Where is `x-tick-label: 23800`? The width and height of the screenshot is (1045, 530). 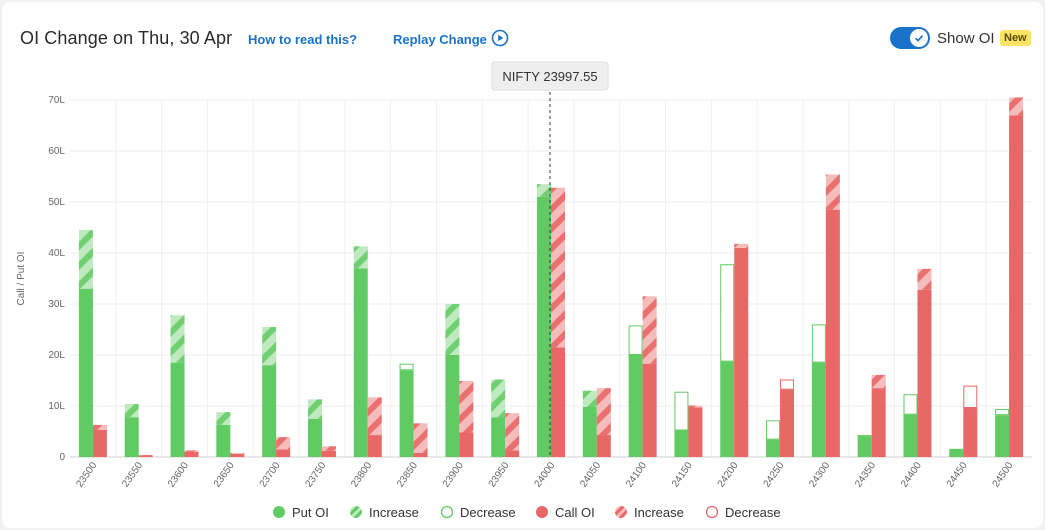 x-tick-label: 23800 is located at coordinates (361, 474).